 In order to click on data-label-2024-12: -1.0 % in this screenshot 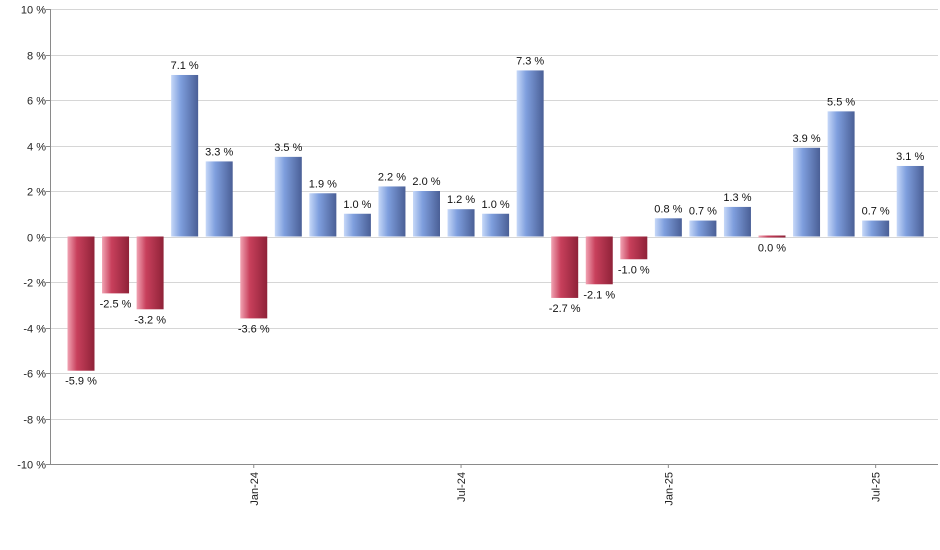, I will do `click(634, 270)`.